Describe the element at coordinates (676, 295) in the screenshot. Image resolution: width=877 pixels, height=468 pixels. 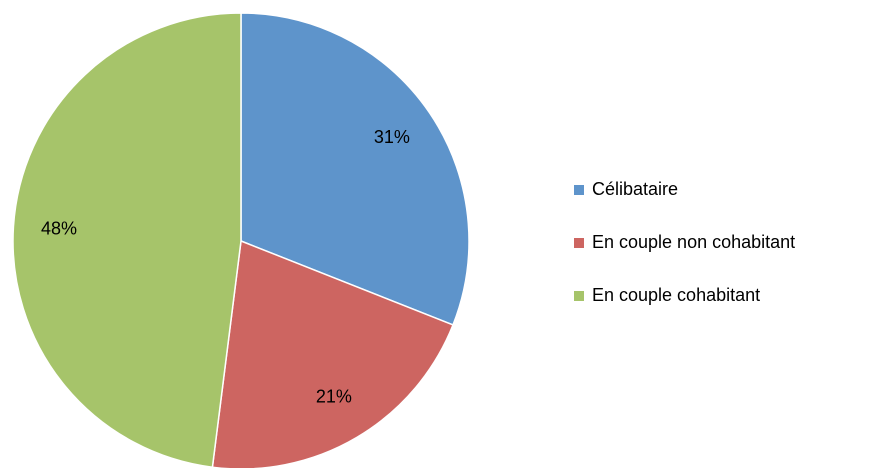
I see `legend-label: En couple cohabitant` at that location.